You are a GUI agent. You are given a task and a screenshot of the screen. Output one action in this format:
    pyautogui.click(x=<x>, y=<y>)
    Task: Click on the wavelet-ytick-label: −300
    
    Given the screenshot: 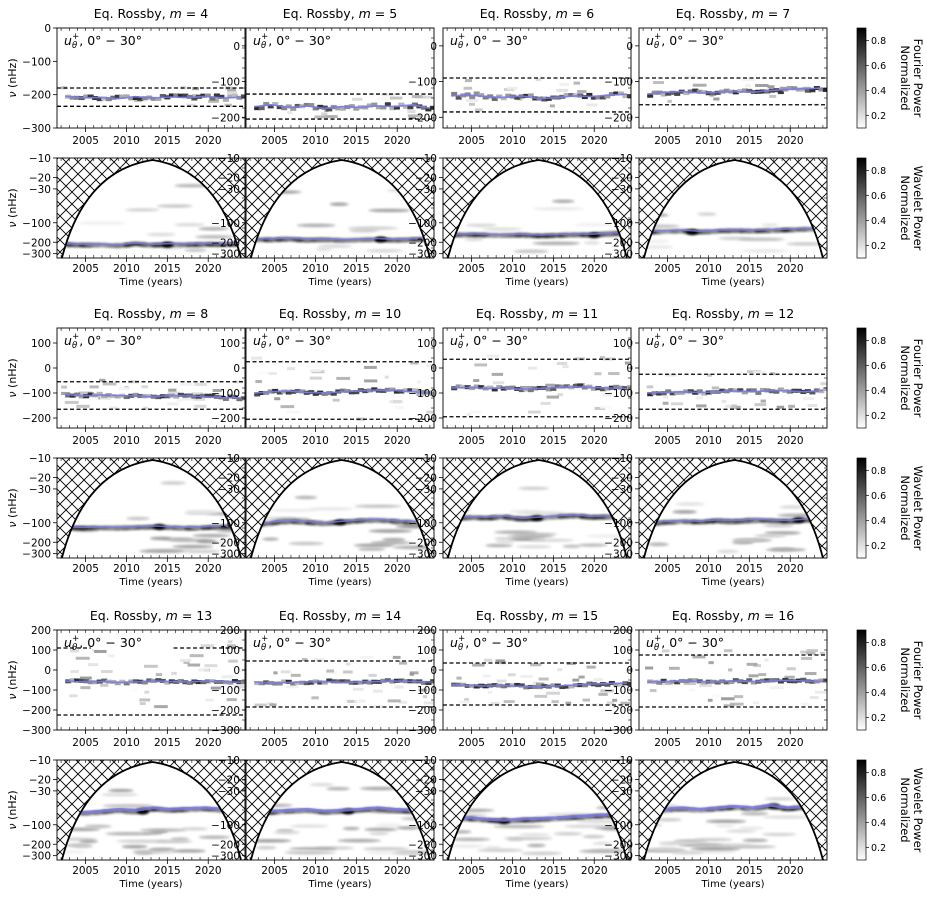 What is the action you would take?
    pyautogui.click(x=36, y=555)
    